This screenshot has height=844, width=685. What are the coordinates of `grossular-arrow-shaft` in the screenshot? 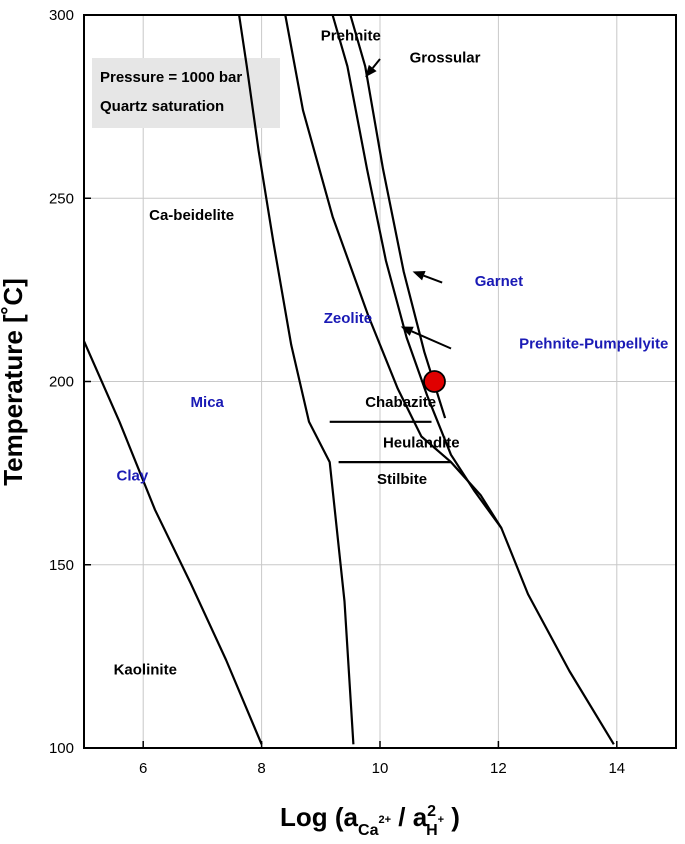 It's located at (376, 63).